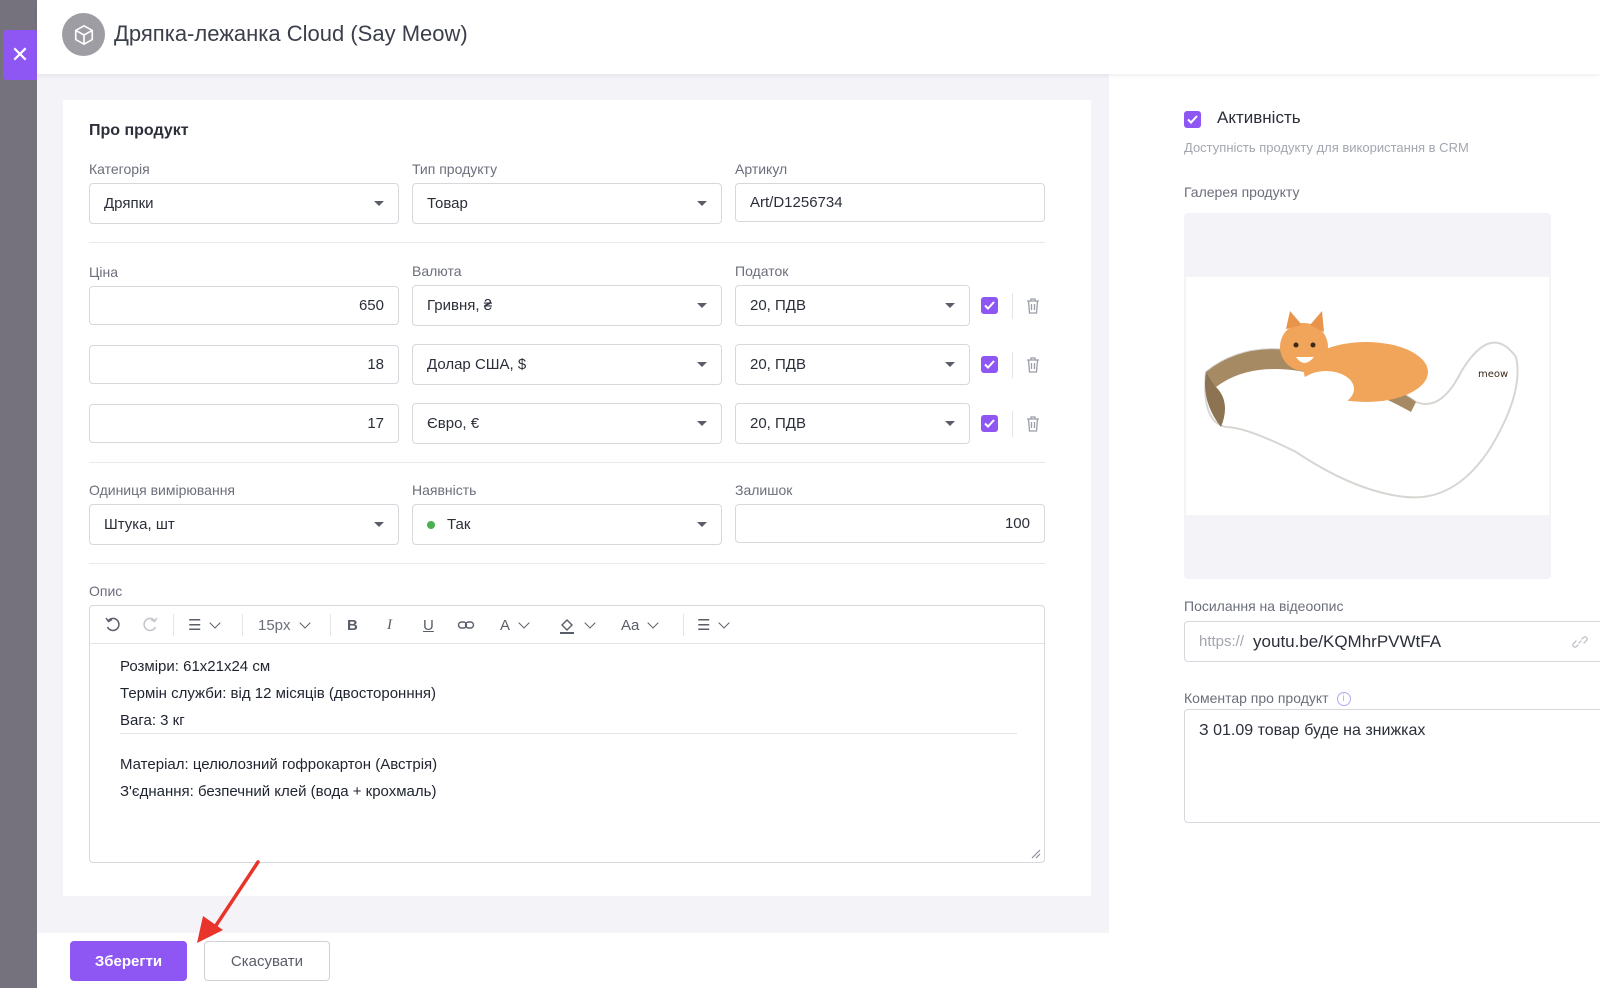  I want to click on cancel-button: Скасувати, so click(267, 961).